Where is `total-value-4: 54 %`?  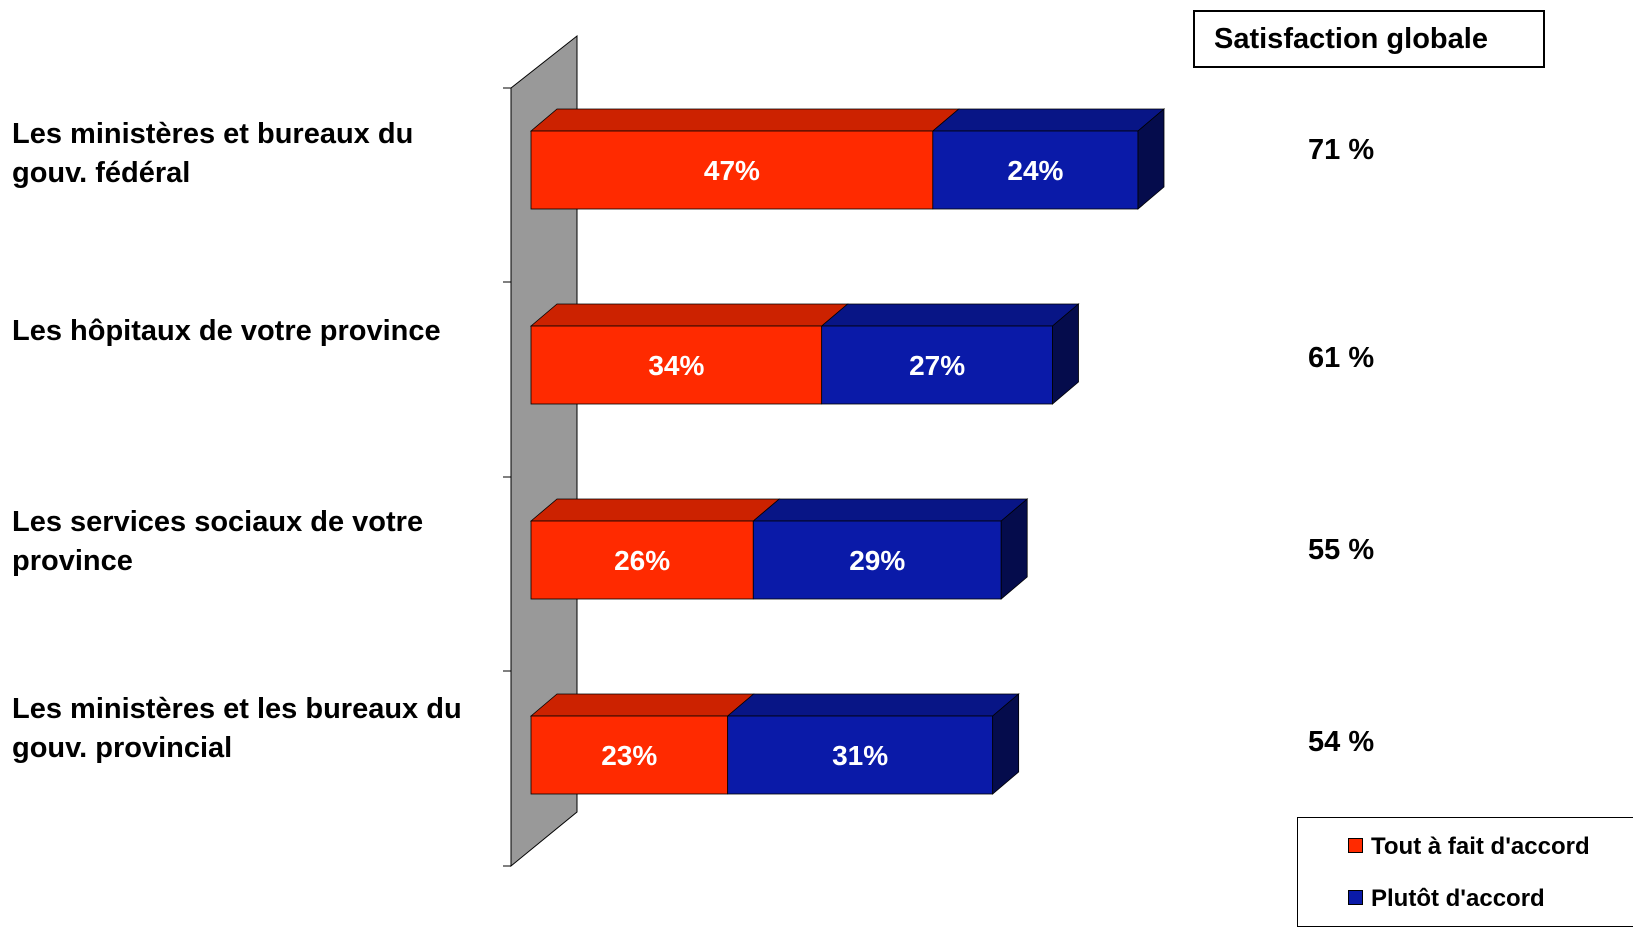 total-value-4: 54 % is located at coordinates (1341, 742).